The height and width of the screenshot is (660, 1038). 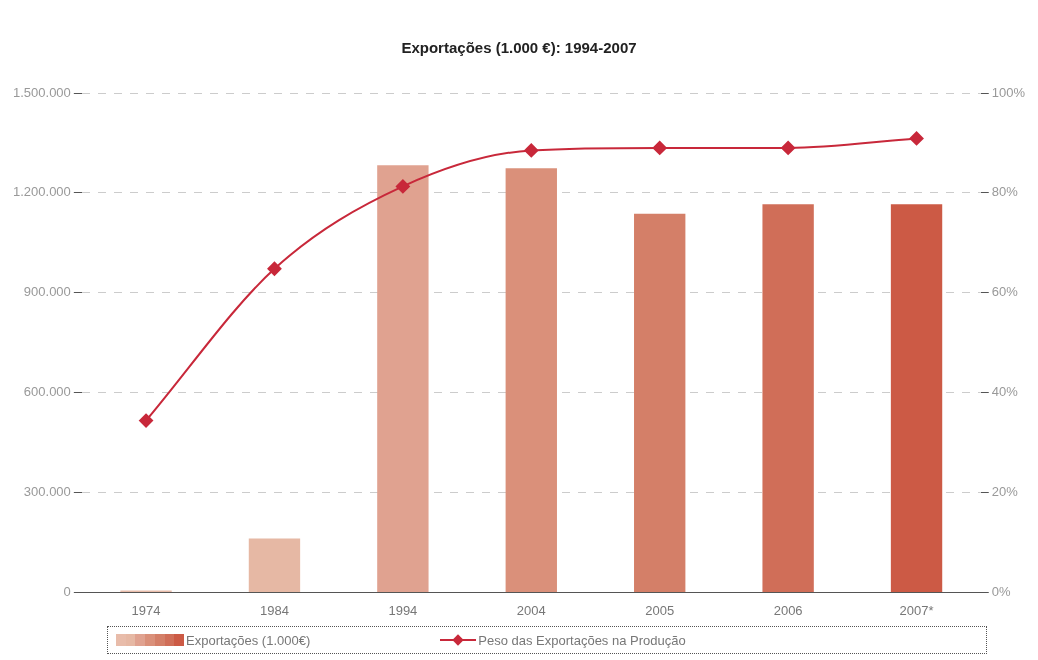 What do you see at coordinates (403, 610) in the screenshot?
I see `x-tick-label: 1994` at bounding box center [403, 610].